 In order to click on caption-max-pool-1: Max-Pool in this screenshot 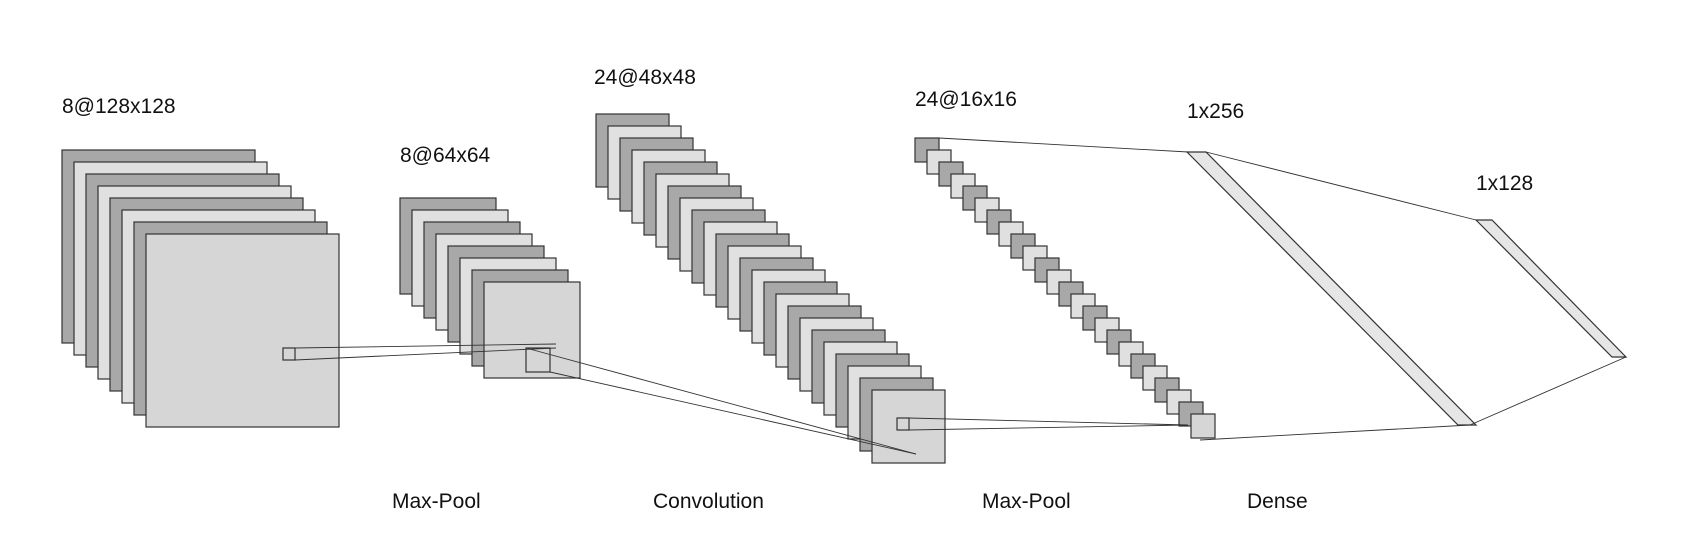, I will do `click(436, 501)`.